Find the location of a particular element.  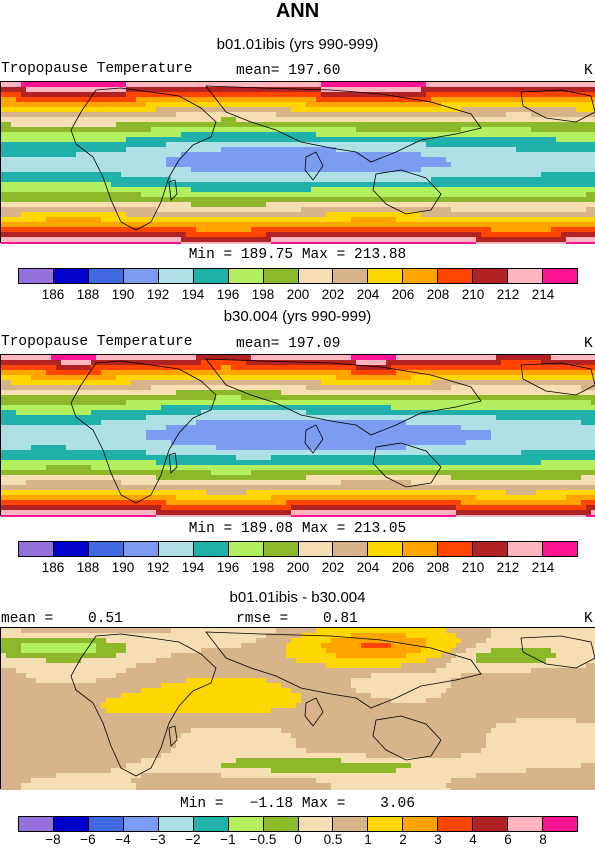

colorbar-tick-label: 6 is located at coordinates (508, 839).